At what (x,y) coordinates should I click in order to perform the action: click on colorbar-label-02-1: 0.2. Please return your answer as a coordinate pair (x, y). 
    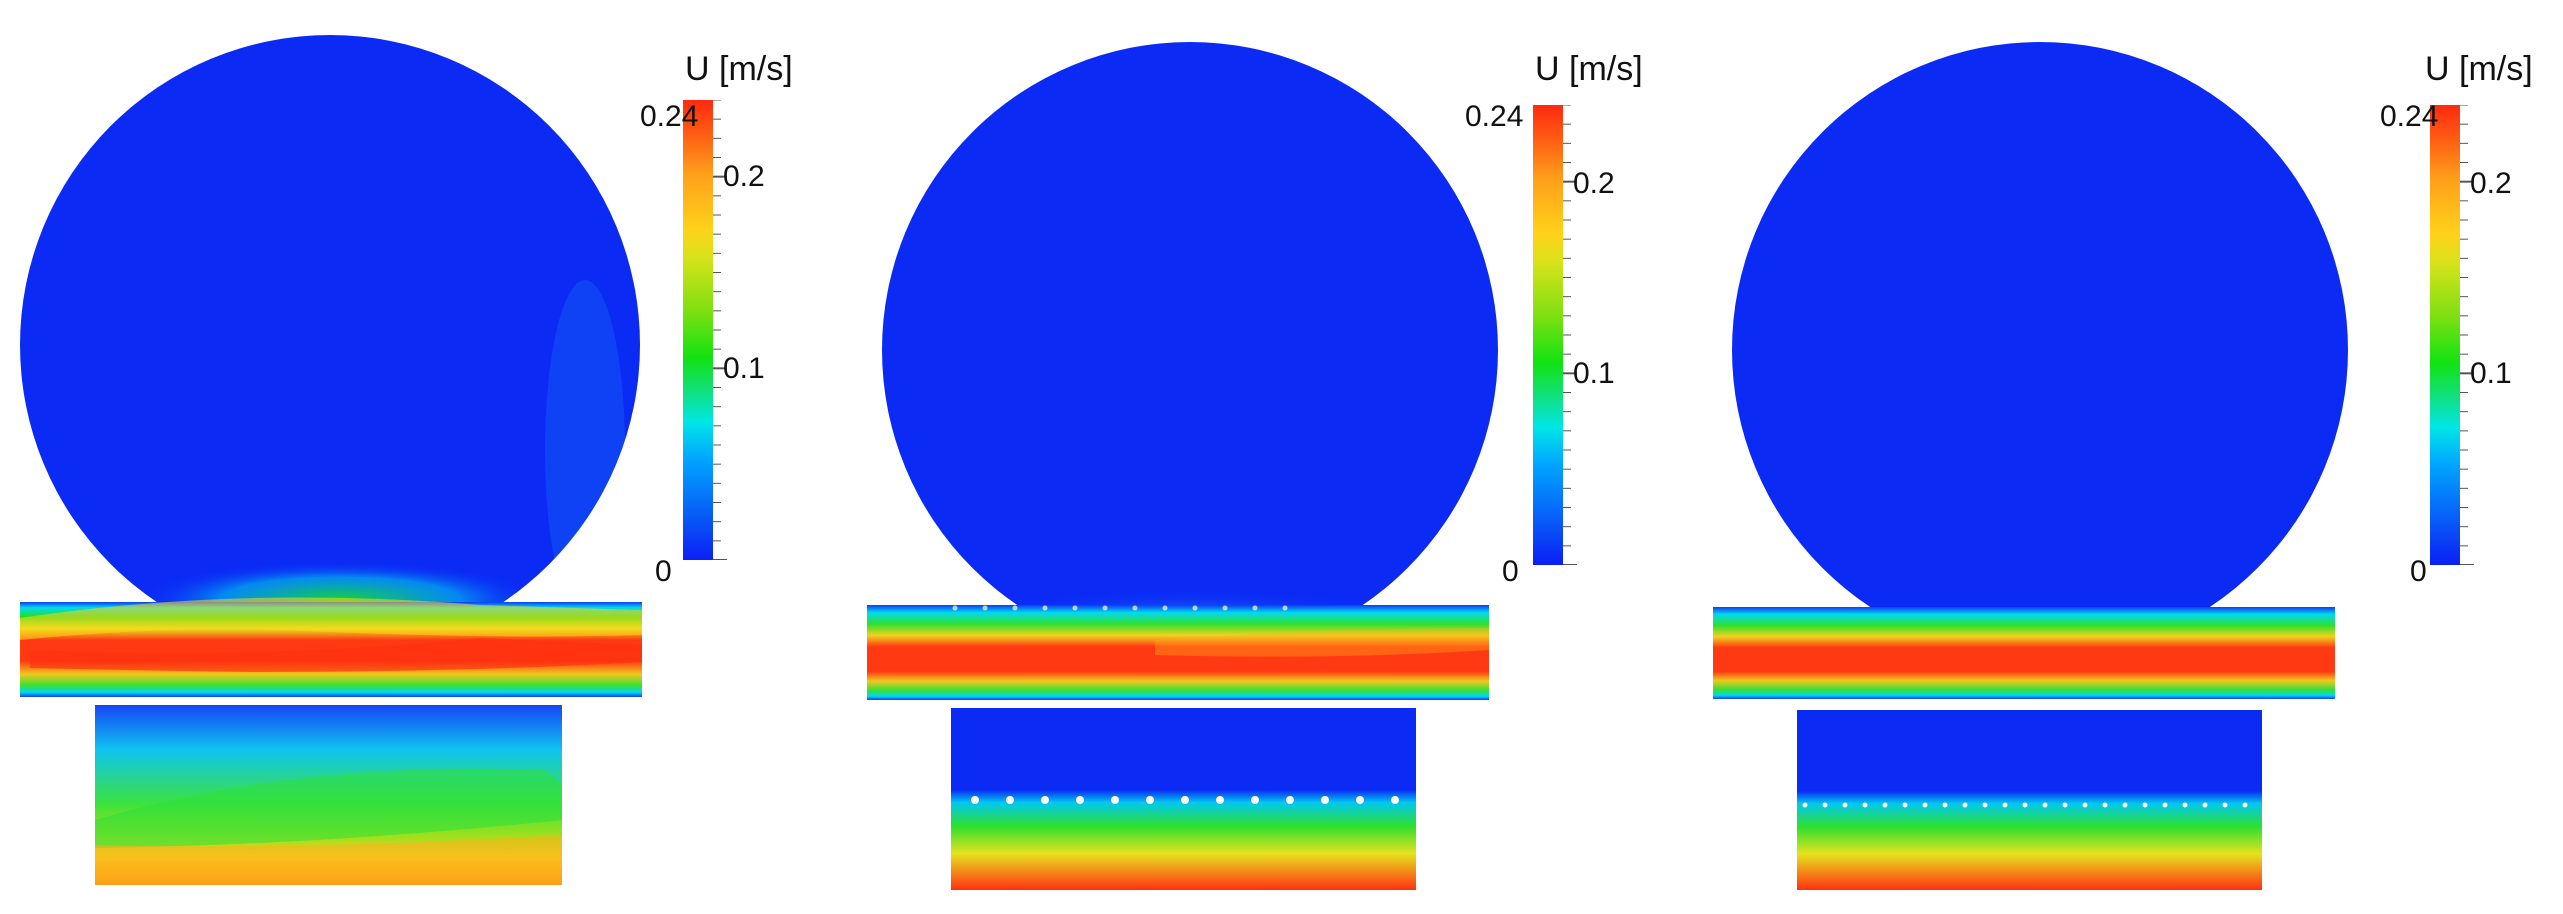
    Looking at the image, I should click on (744, 176).